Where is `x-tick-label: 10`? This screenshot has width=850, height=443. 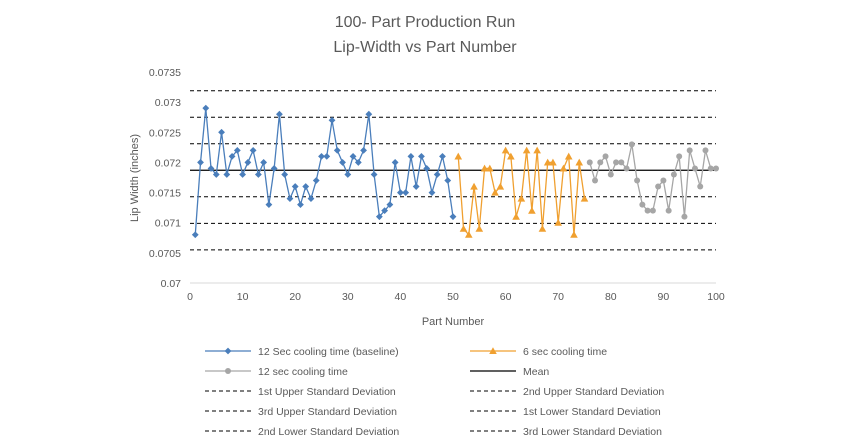 x-tick-label: 10 is located at coordinates (243, 297).